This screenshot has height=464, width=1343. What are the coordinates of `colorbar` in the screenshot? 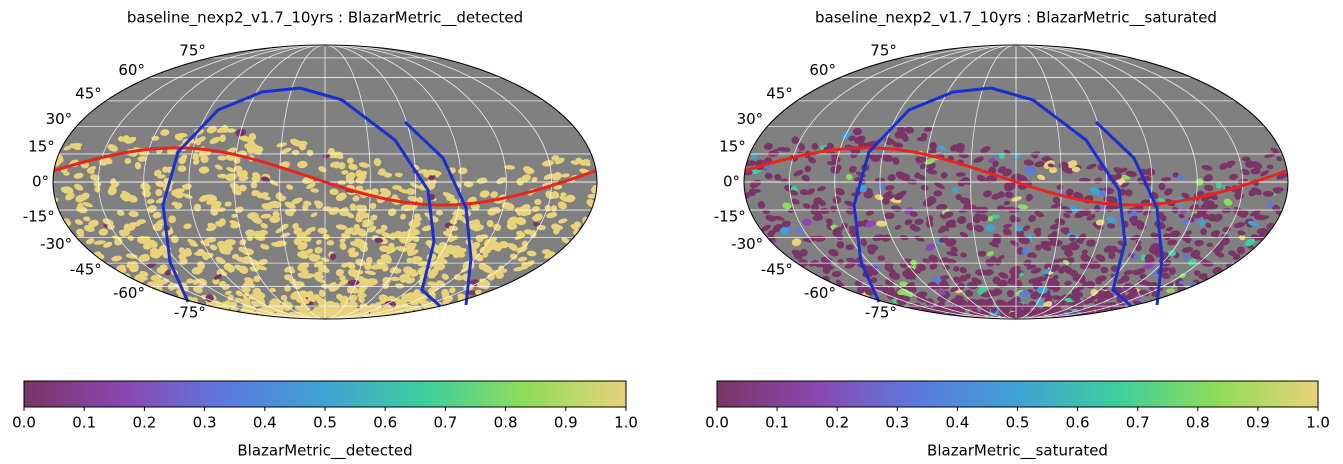 It's located at (325, 394).